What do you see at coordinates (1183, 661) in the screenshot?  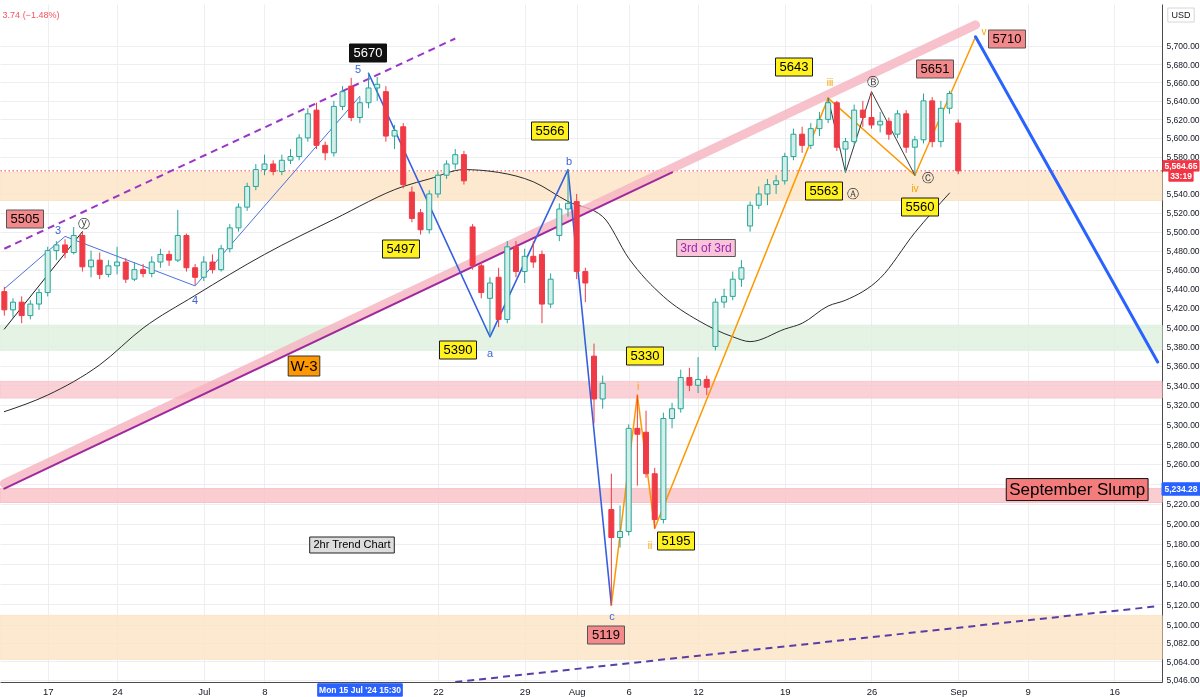 I see `y-tick-label: 5,064.00` at bounding box center [1183, 661].